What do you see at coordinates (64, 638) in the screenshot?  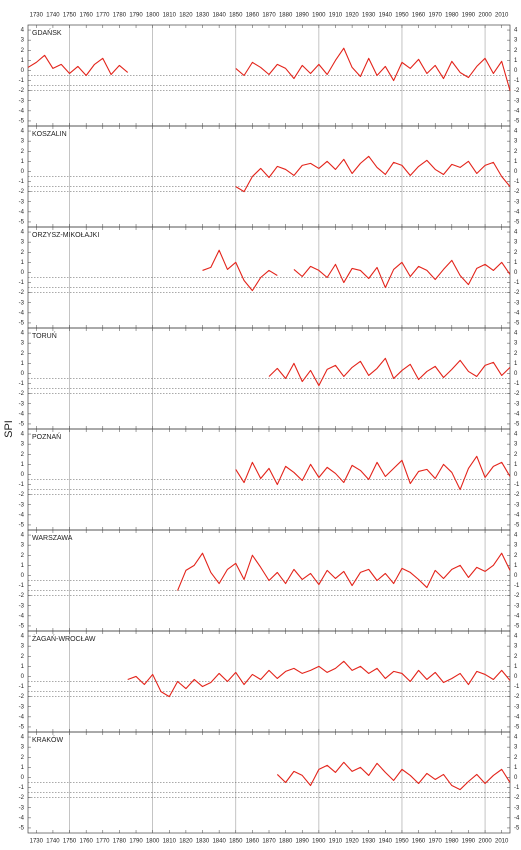 I see `station-name: ŻAGAŃ-WROCŁAW` at bounding box center [64, 638].